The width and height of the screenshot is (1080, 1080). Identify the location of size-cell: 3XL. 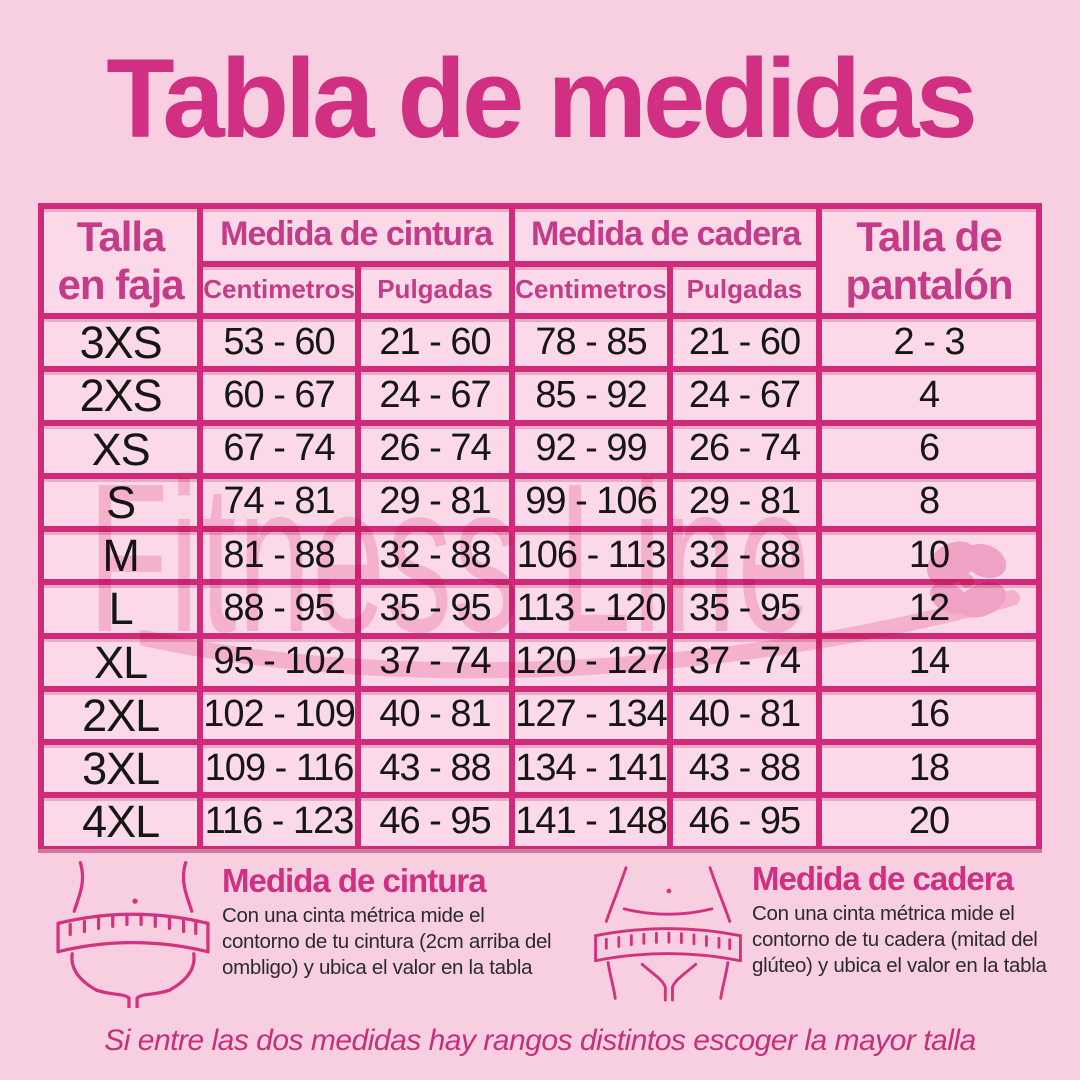
(121, 768).